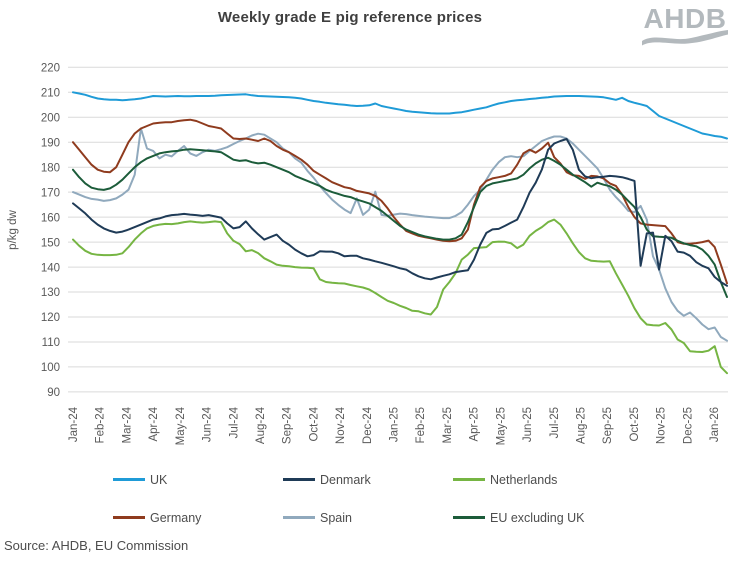  I want to click on x-tick-label: May-24, so click(181, 425).